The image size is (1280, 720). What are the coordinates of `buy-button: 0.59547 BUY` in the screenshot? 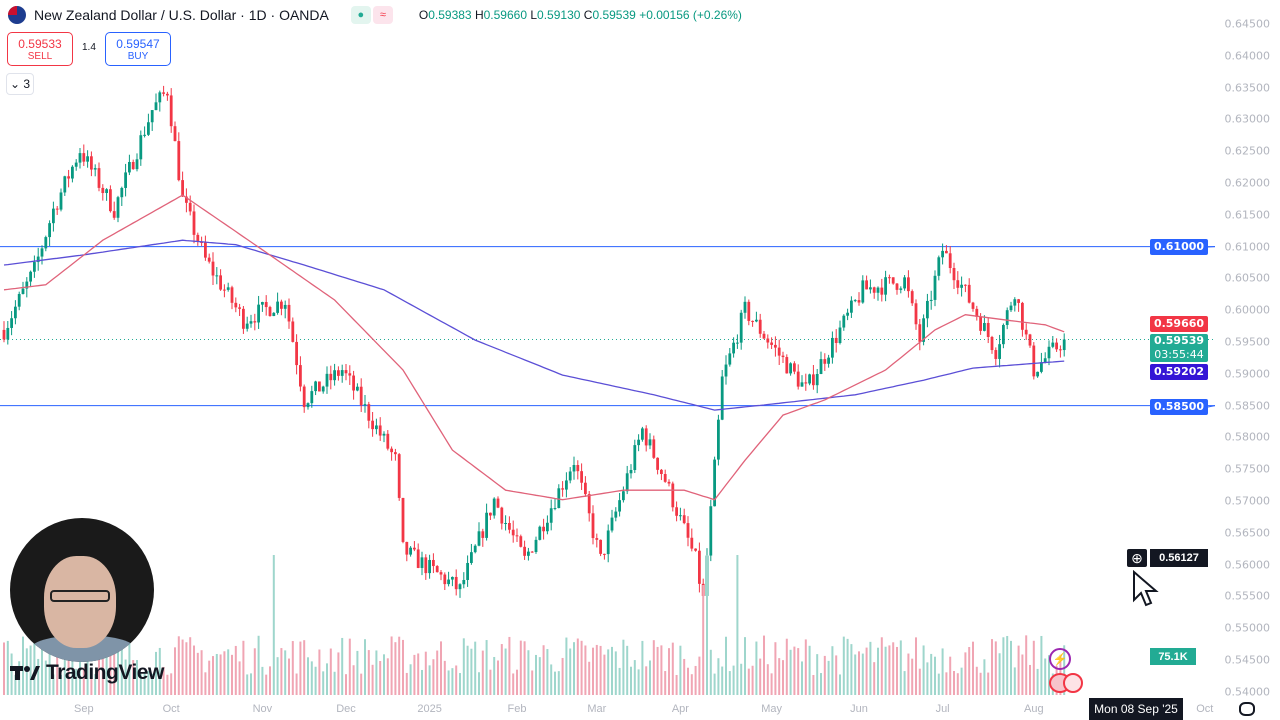 It's located at (138, 49).